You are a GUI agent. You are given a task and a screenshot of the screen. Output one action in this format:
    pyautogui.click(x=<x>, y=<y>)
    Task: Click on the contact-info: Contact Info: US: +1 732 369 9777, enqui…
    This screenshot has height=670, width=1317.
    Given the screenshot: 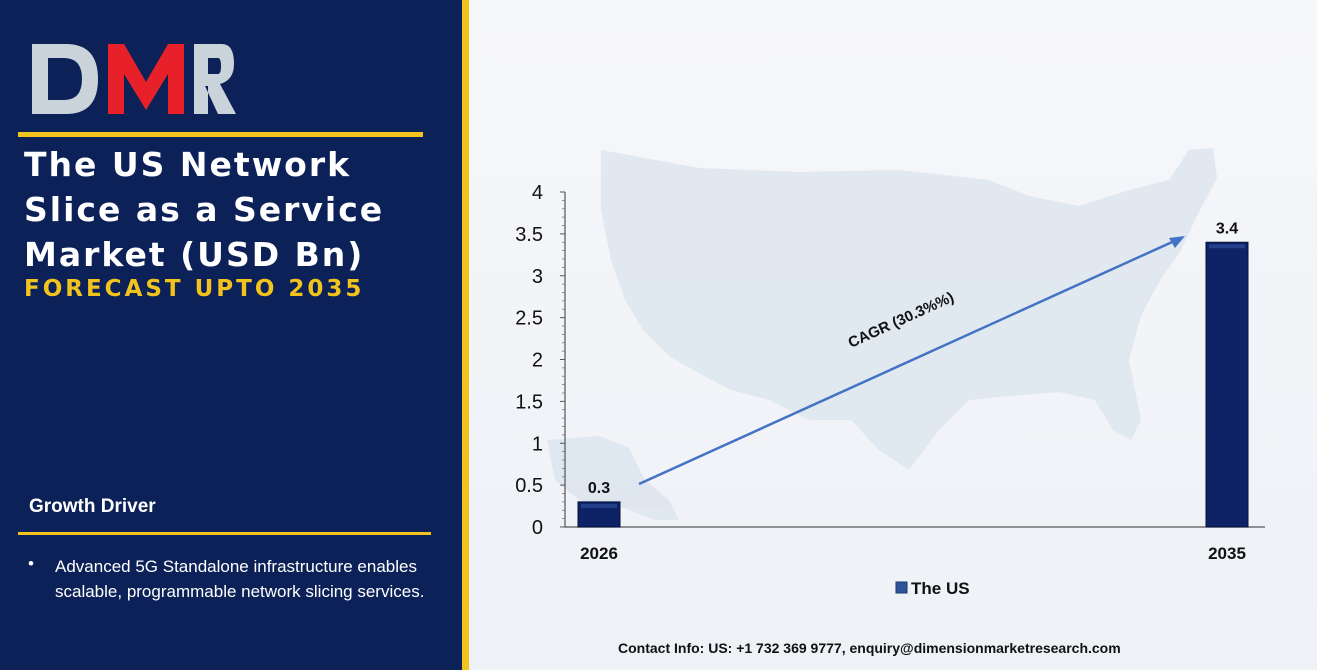 What is the action you would take?
    pyautogui.click(x=869, y=648)
    